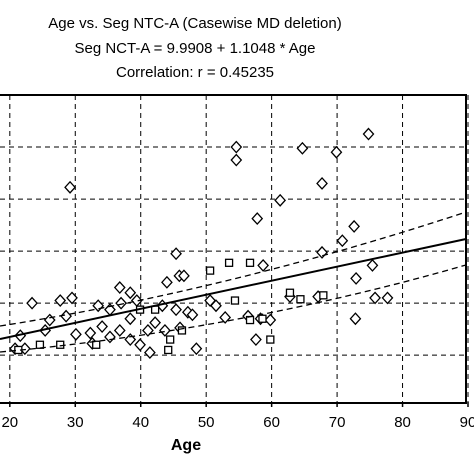 This screenshot has height=474, width=474. What do you see at coordinates (194, 48) in the screenshot?
I see `chart-subtitle: Seg NCT-A = 9.9908 + 1.1048 * Age` at bounding box center [194, 48].